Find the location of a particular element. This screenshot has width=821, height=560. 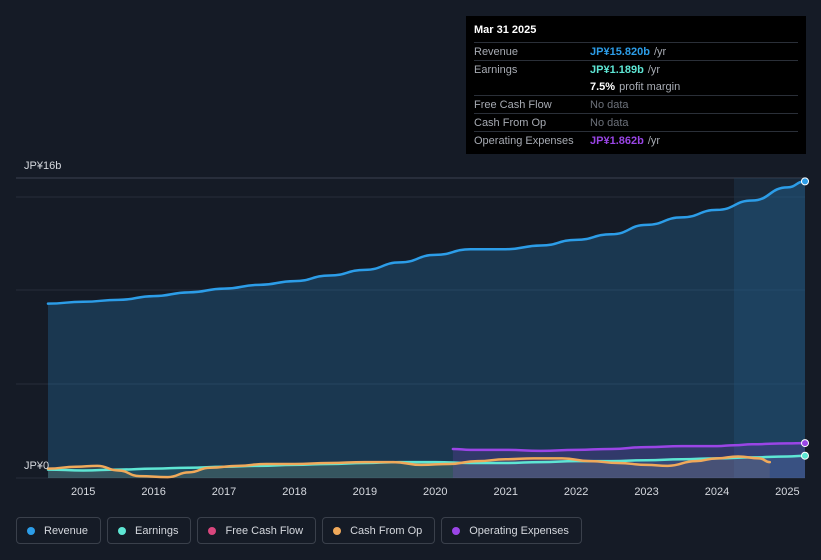

tooltip-revenue-unit: /yr is located at coordinates (660, 51).